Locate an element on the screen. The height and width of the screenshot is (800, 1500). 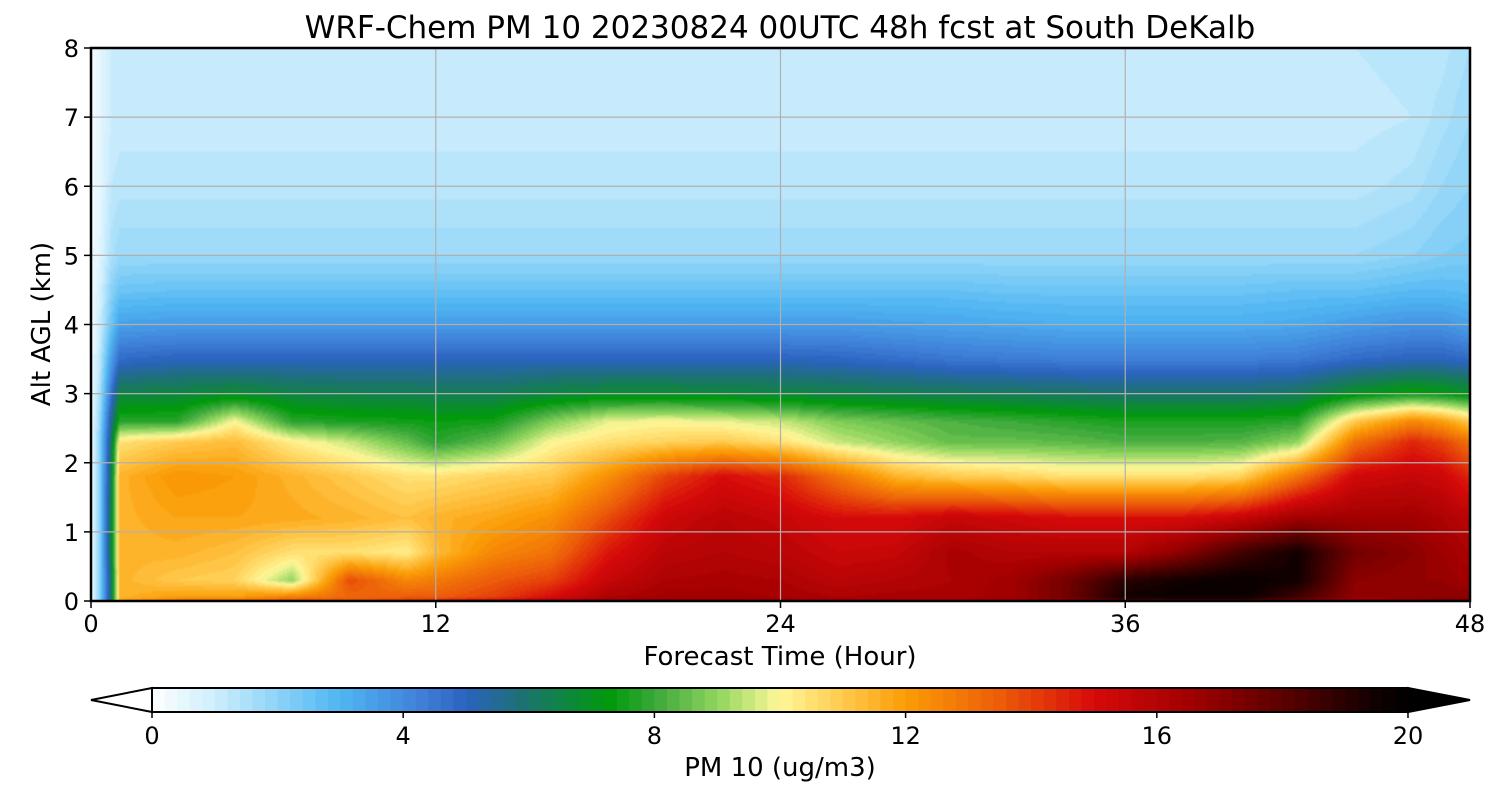
colorbar-extend-max is located at coordinates (1439, 700).